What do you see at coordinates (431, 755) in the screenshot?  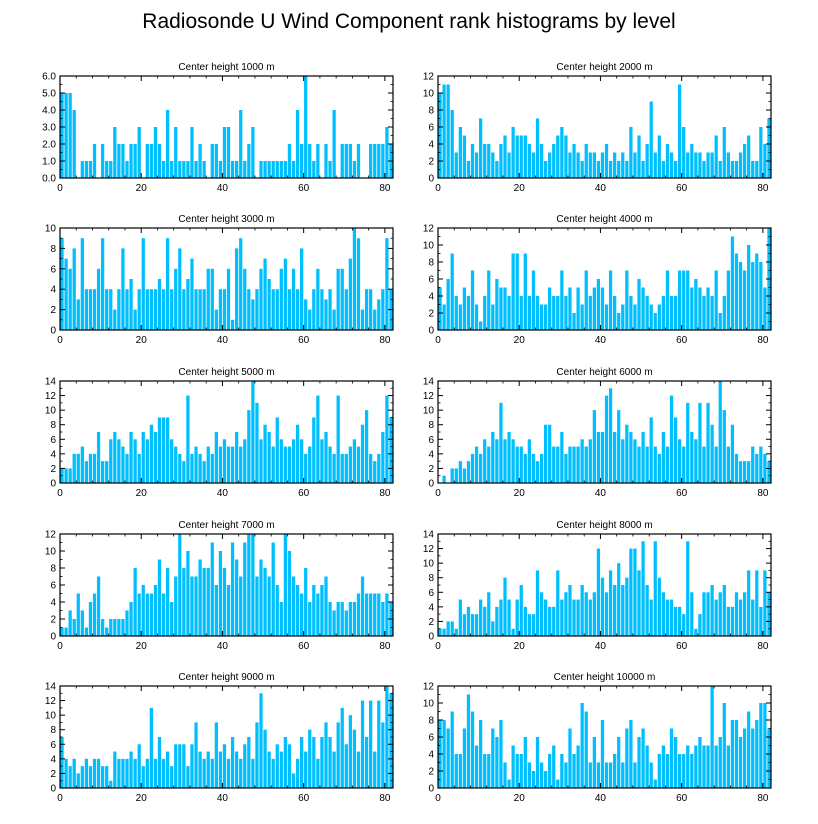 I see `y-tick-label: 4` at bounding box center [431, 755].